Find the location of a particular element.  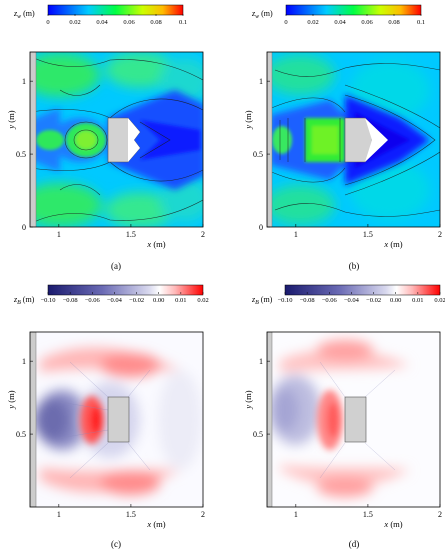

colorbar-a: zw (m) 0 0.02 0.04 0.06 0.08 0.1 is located at coordinates (100, 15).